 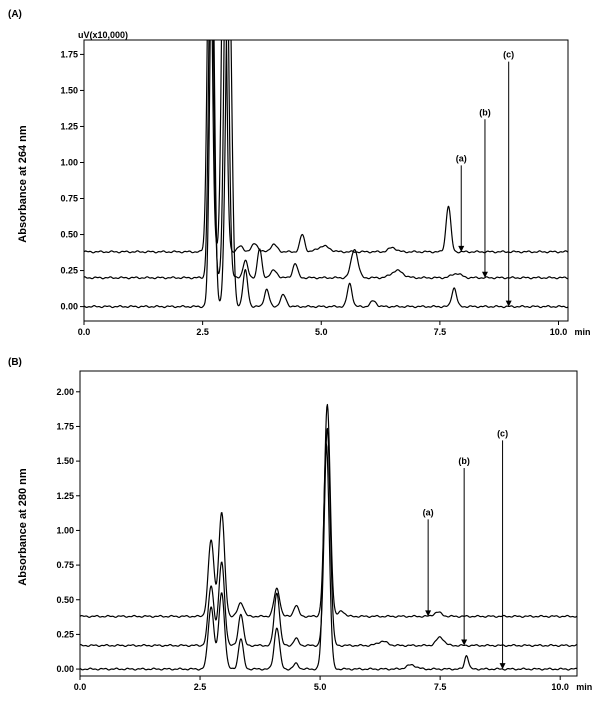 What do you see at coordinates (65, 392) in the screenshot?
I see `y-tick-label: 2.00` at bounding box center [65, 392].